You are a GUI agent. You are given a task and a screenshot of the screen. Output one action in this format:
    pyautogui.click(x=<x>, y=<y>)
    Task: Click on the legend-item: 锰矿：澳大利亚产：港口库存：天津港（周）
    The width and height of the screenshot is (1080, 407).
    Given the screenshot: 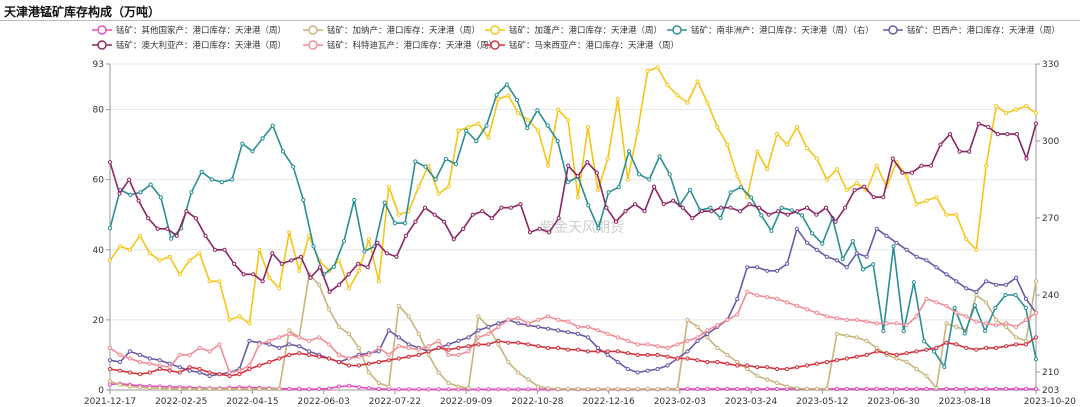 What is the action you would take?
    pyautogui.click(x=189, y=45)
    